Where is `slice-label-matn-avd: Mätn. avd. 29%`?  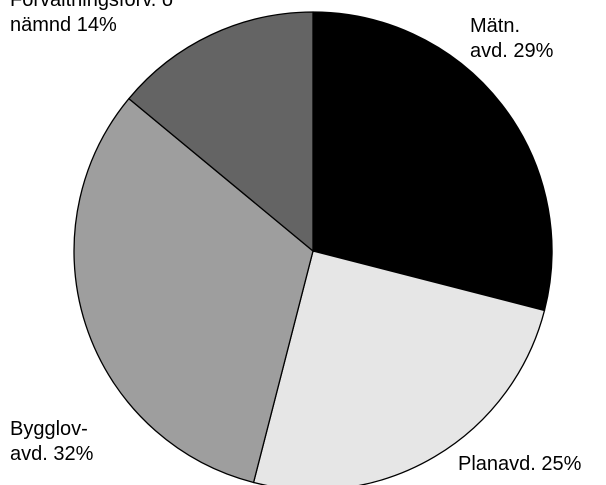
slice-label-matn-avd: Mätn. avd. 29% is located at coordinates (511, 39).